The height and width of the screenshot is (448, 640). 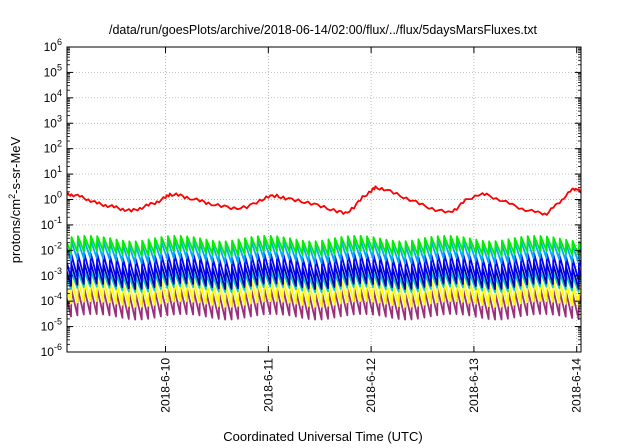 What do you see at coordinates (59, 118) in the screenshot?
I see `y-tick-exponent: 3` at bounding box center [59, 118].